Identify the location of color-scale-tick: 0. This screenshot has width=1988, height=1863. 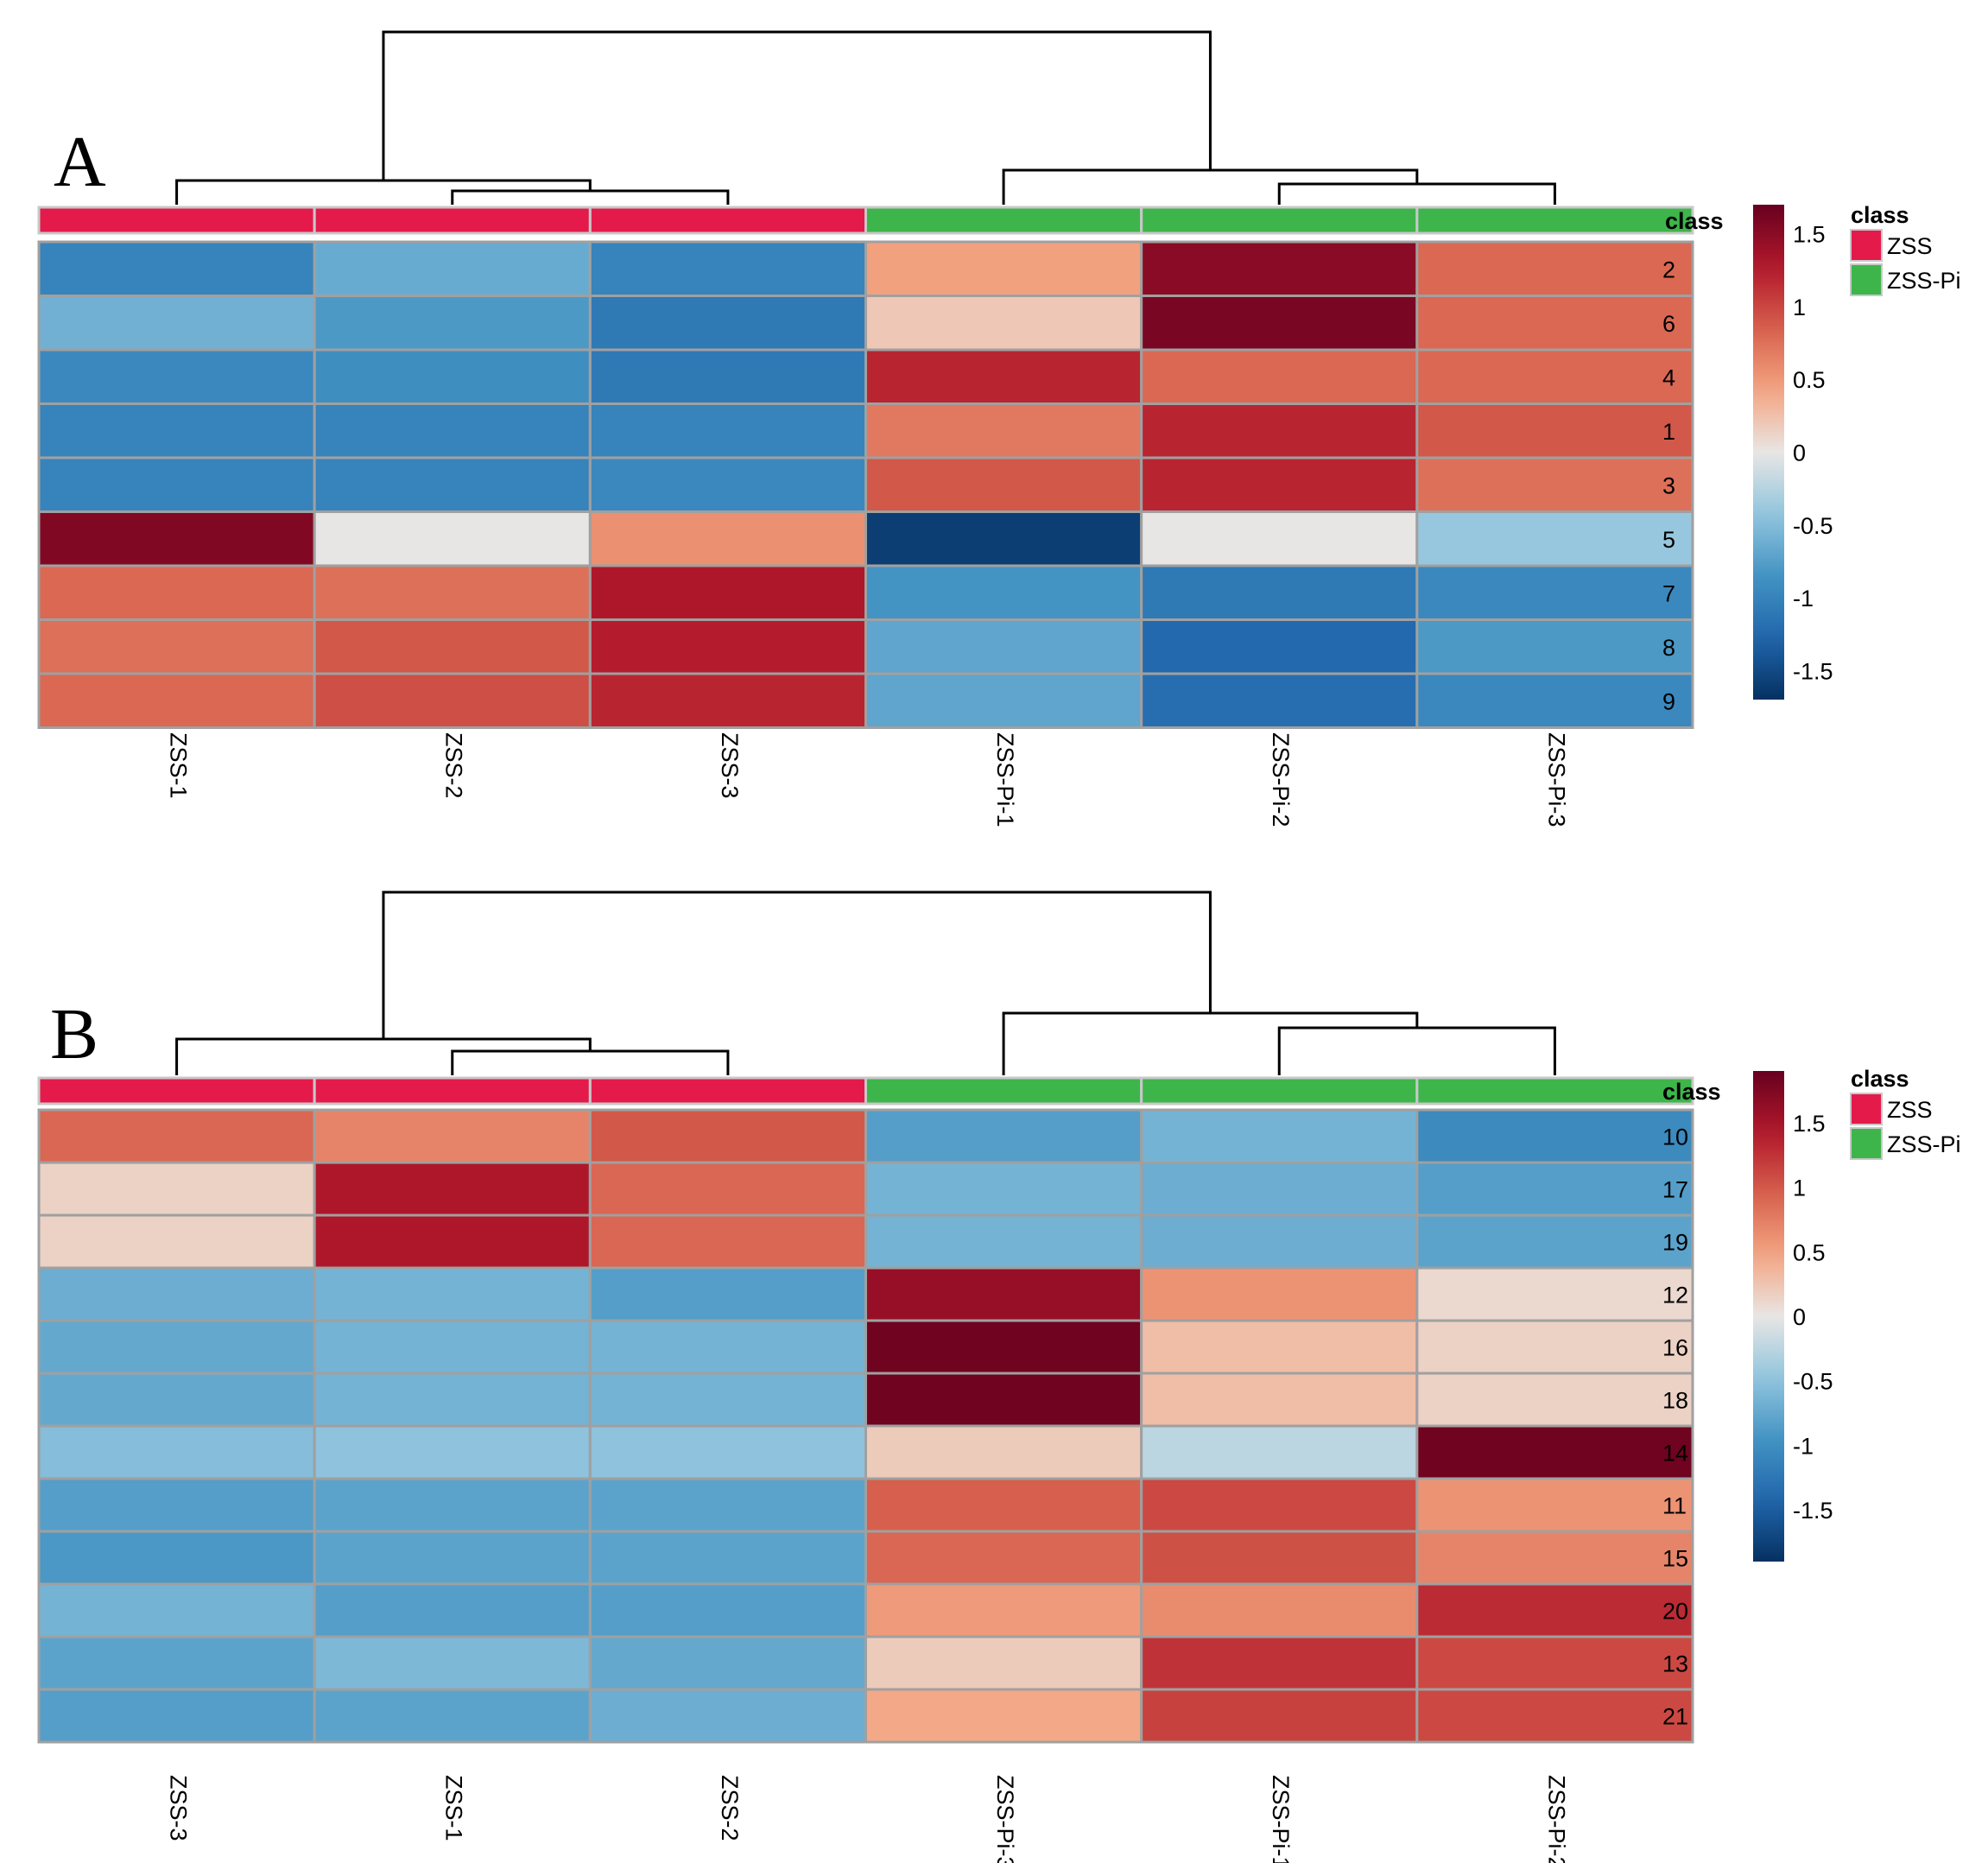
(1799, 1317).